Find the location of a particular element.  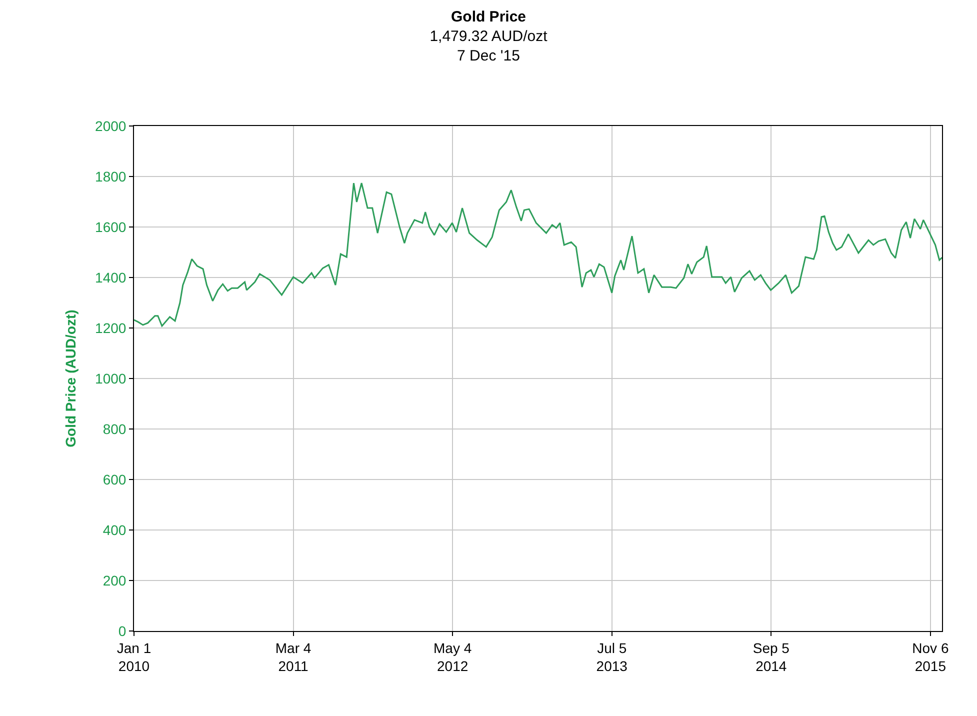

x-tick-label: Jul 5 2013 is located at coordinates (612, 657).